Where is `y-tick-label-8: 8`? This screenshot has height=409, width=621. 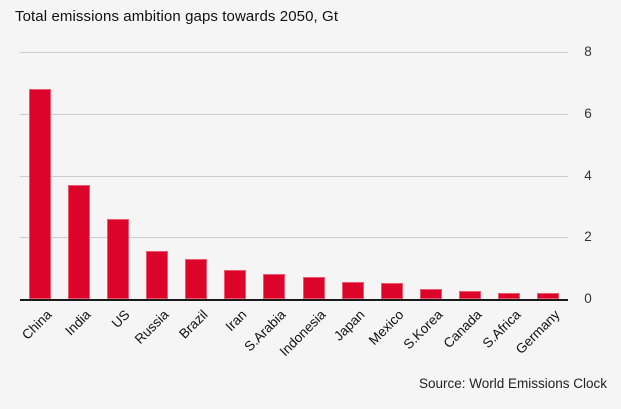 y-tick-label-8: 8 is located at coordinates (588, 51).